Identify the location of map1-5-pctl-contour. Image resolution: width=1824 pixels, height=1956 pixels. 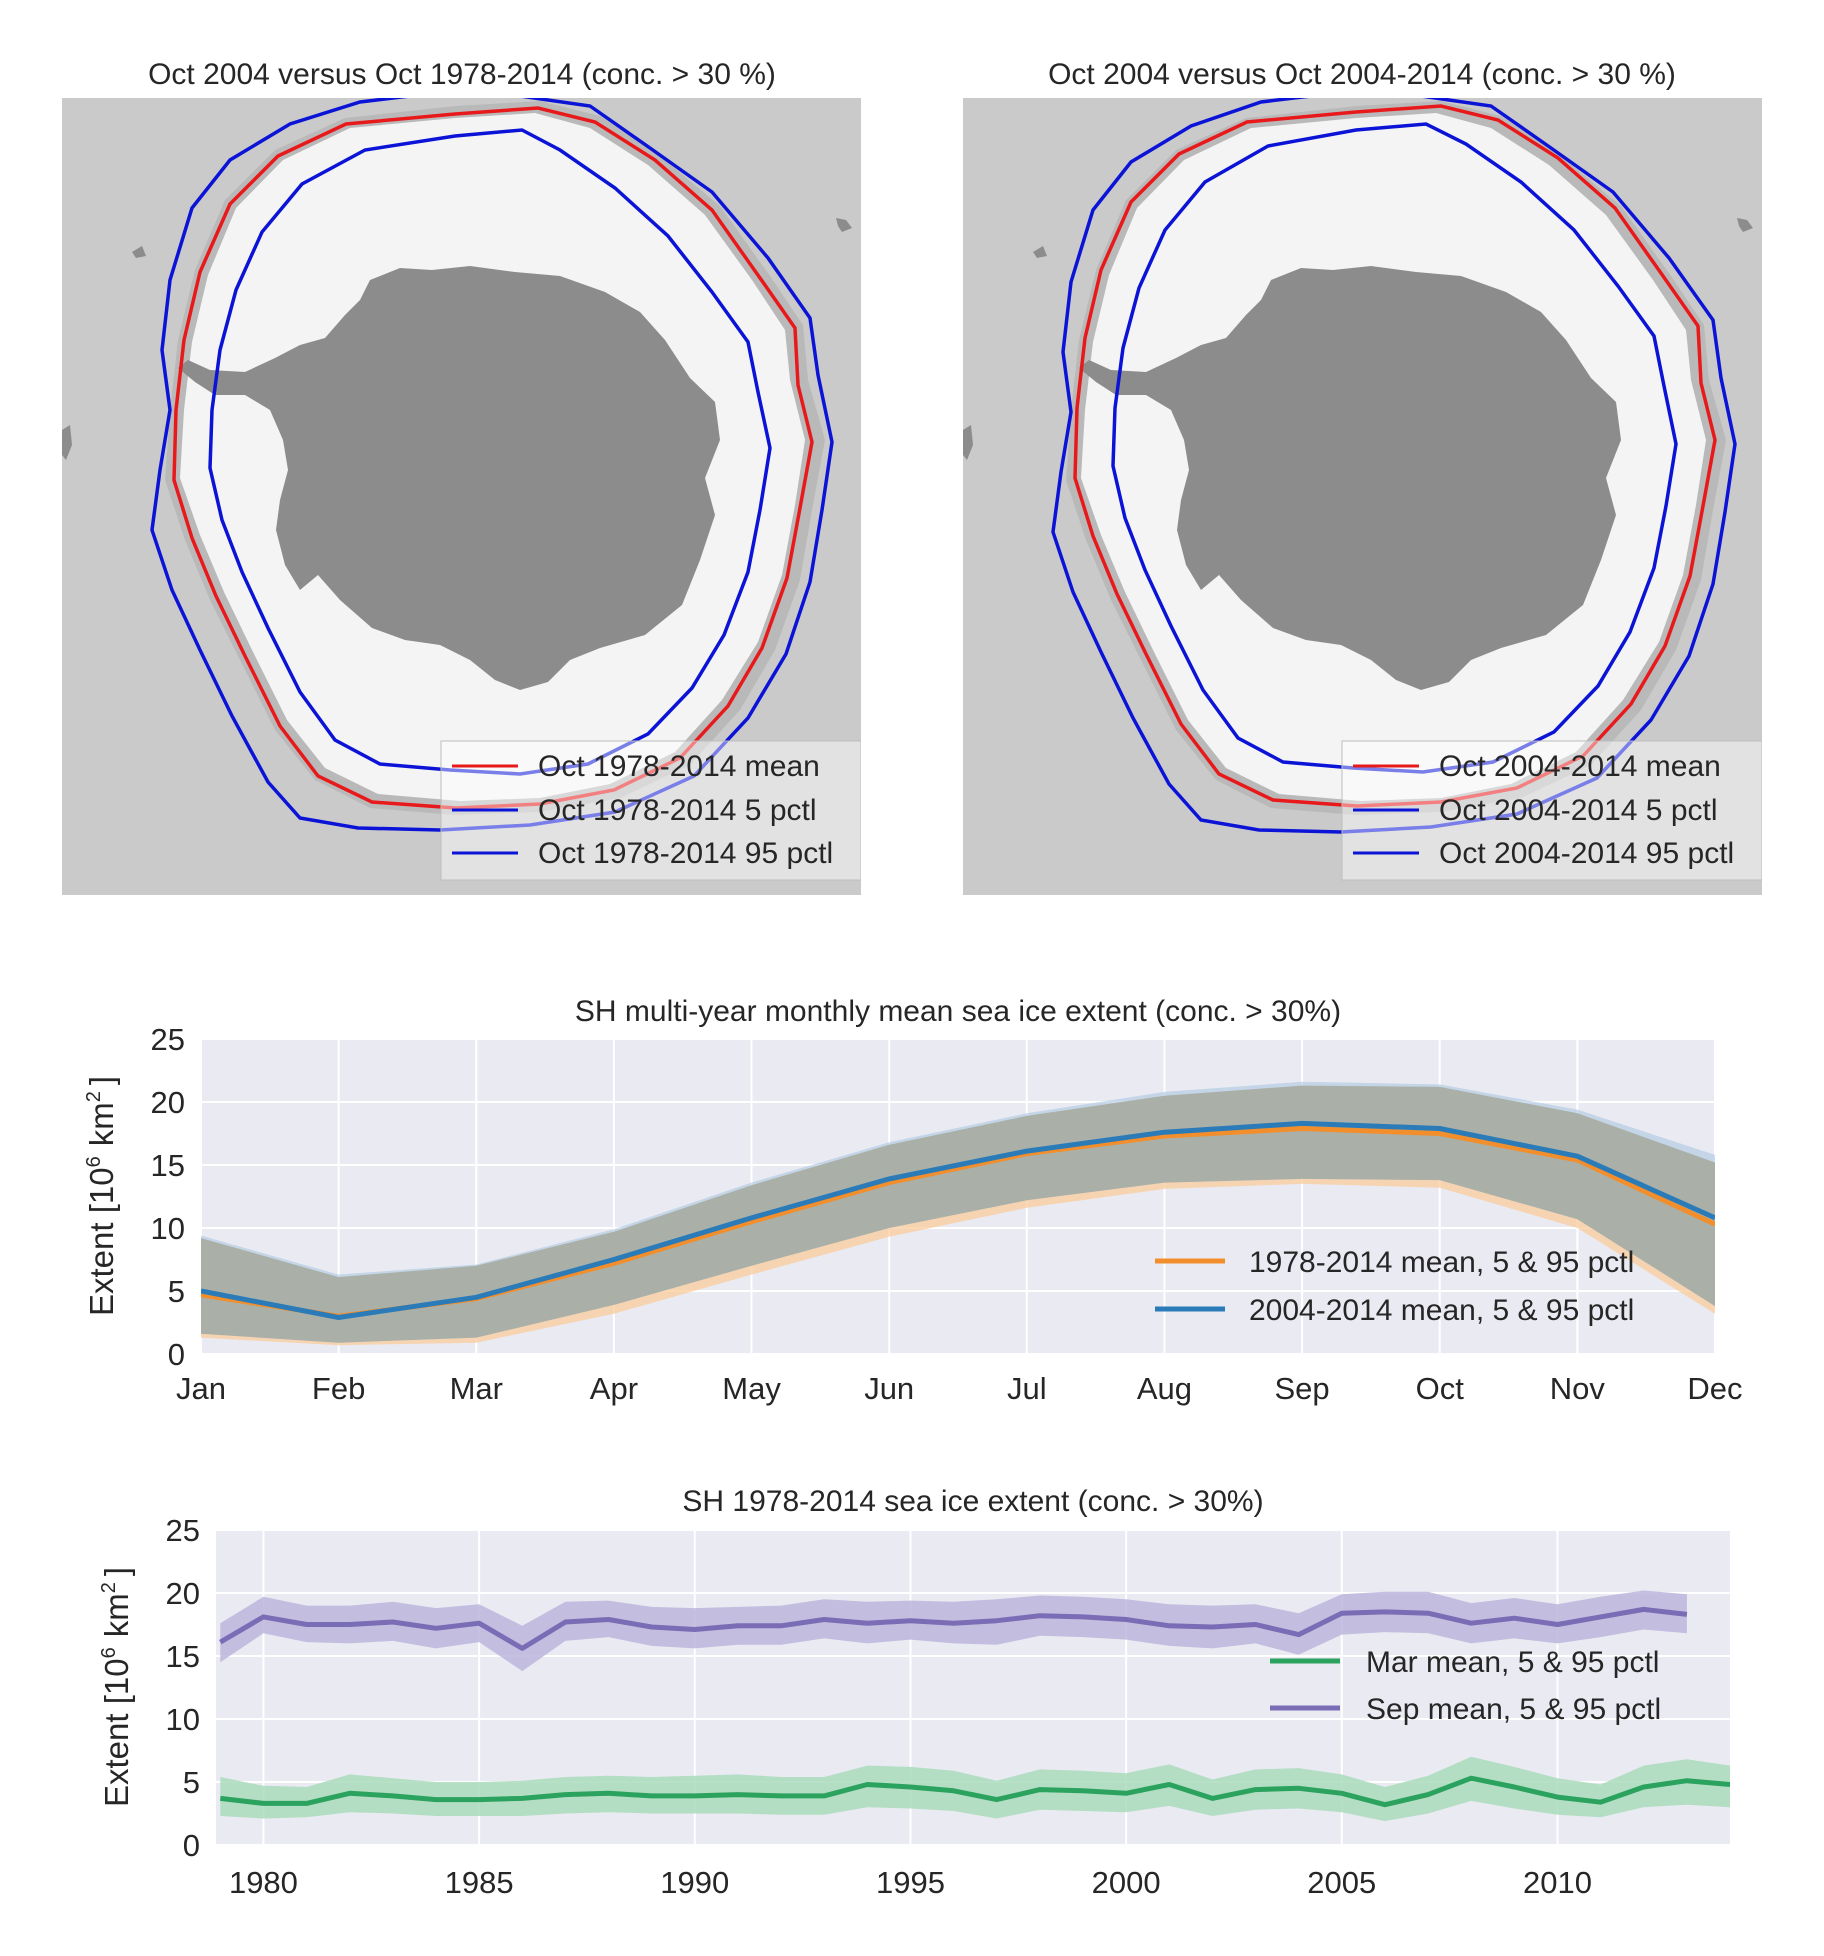
(490, 452).